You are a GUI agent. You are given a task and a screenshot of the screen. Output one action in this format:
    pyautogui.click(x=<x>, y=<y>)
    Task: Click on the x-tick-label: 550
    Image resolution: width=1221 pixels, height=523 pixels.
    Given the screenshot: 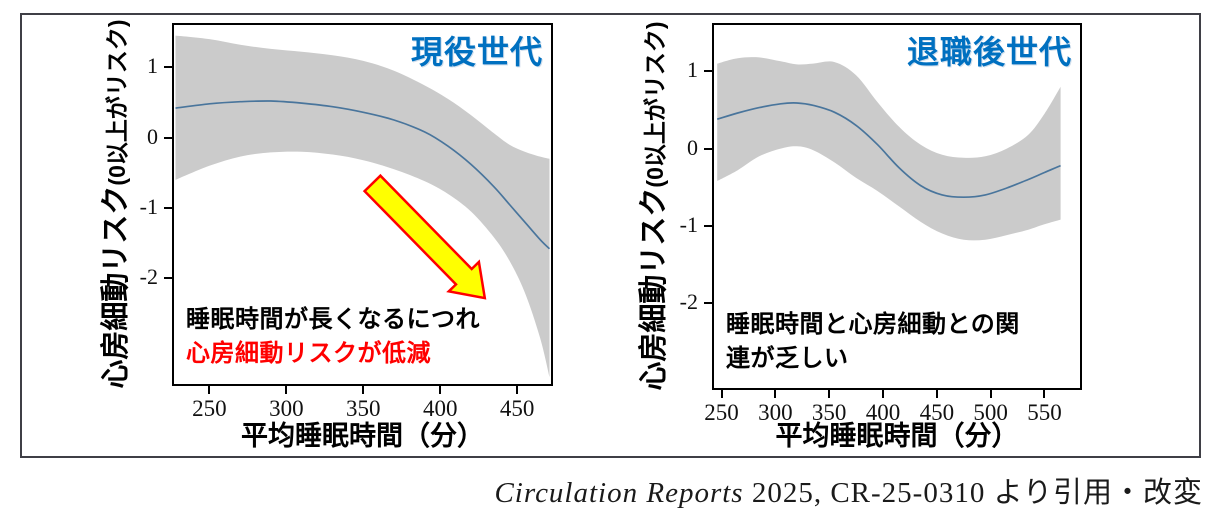 What is the action you would take?
    pyautogui.click(x=1044, y=412)
    